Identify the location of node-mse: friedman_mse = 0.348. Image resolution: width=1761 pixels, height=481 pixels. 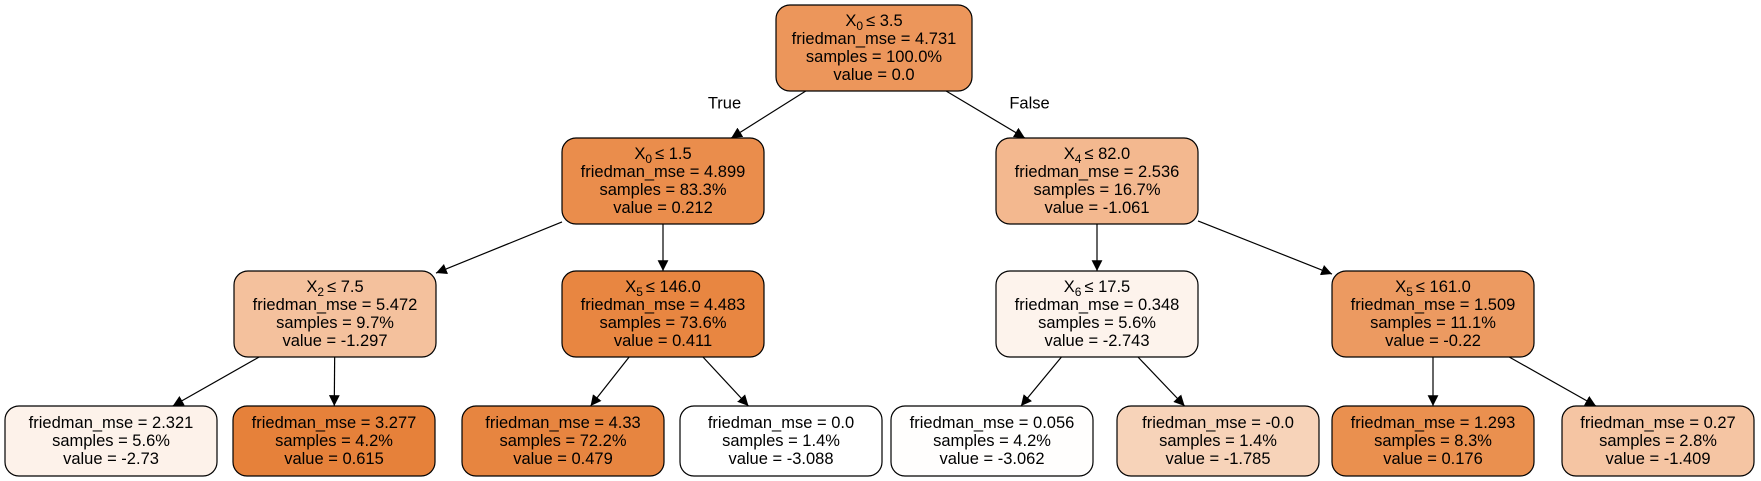
(1097, 305).